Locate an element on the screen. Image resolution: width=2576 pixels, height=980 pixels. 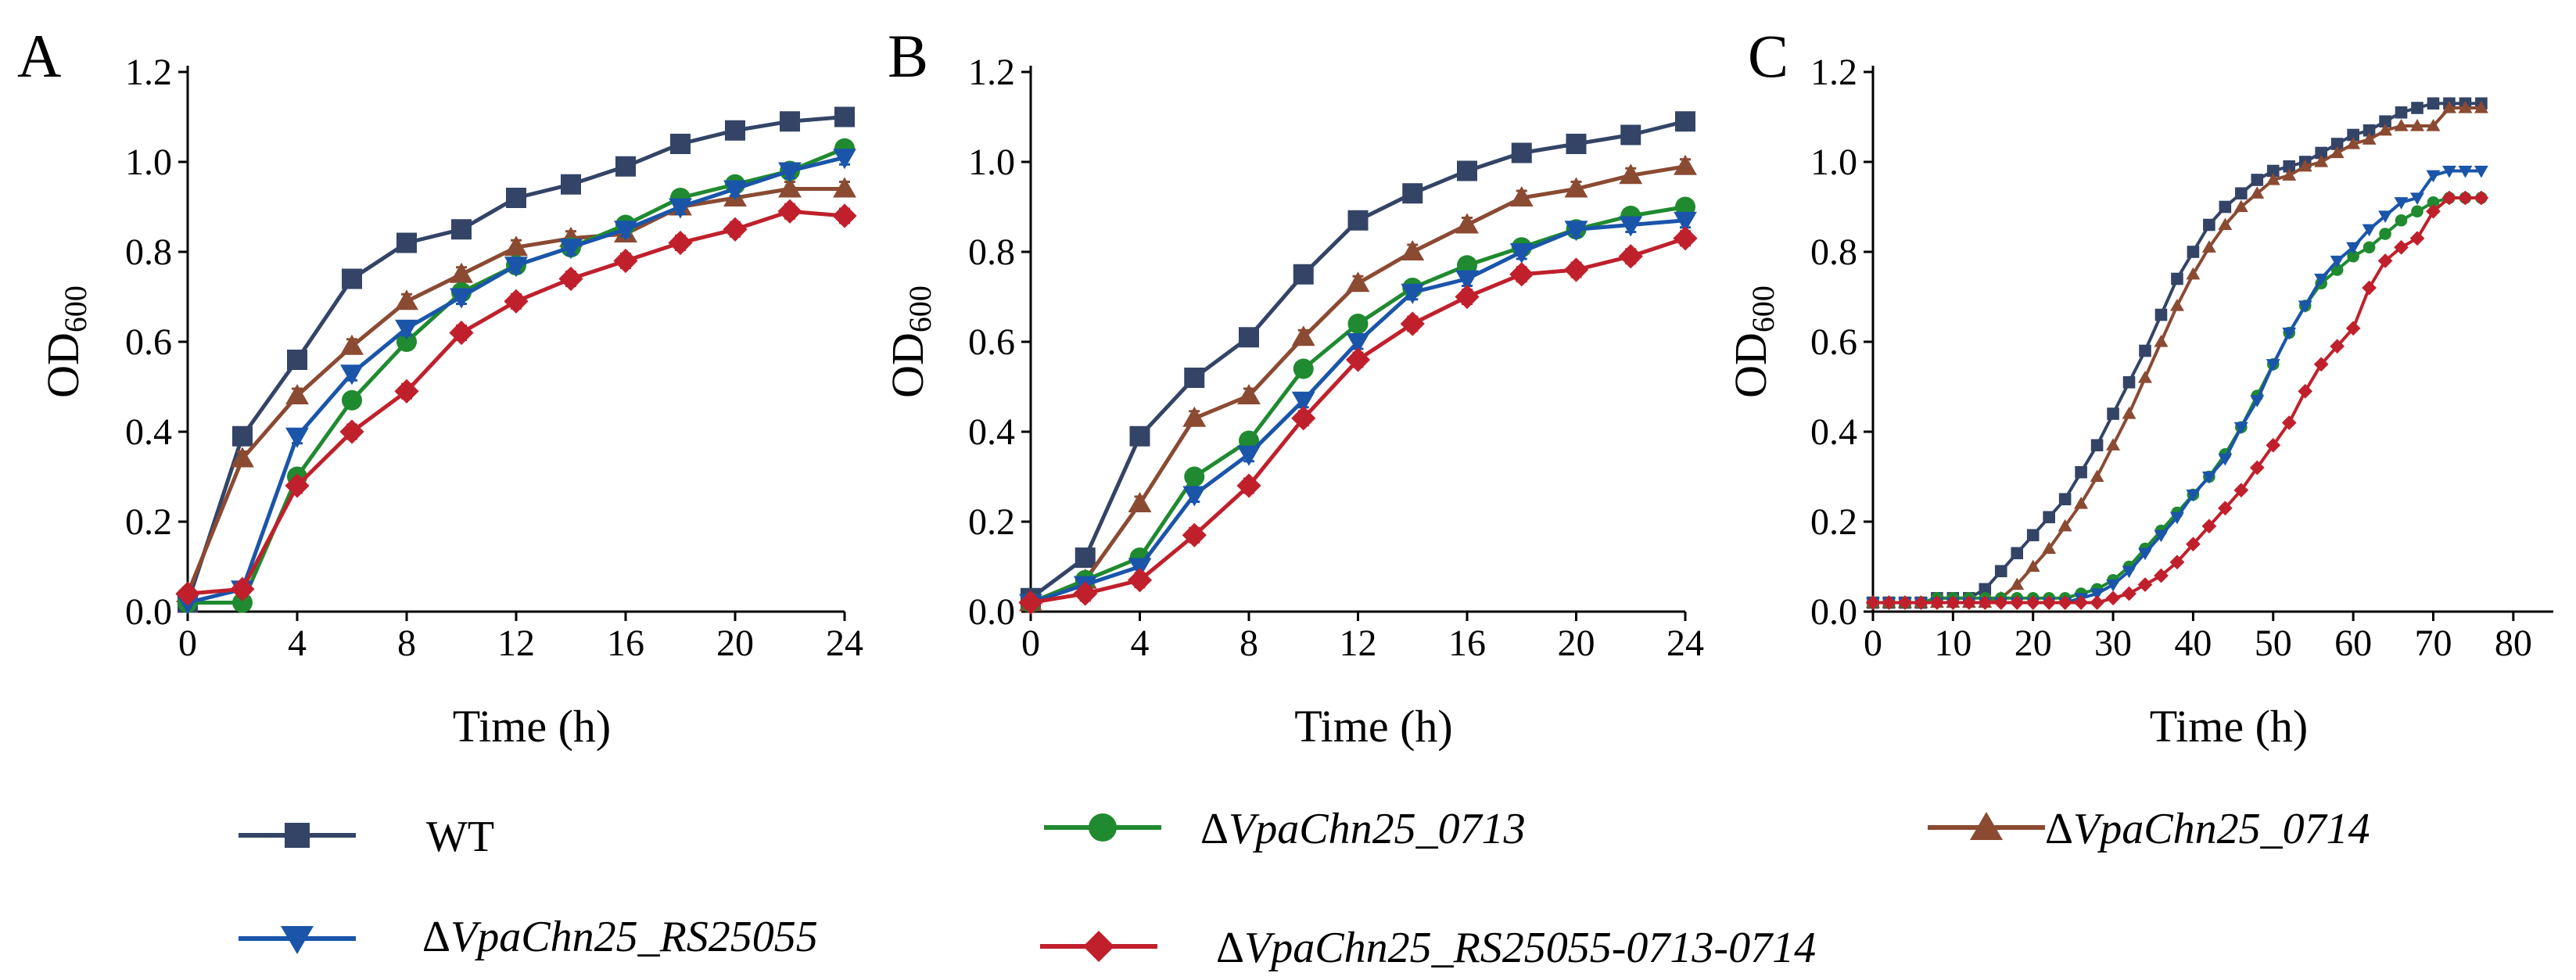
x-tick-label: 60 is located at coordinates (2353, 643).